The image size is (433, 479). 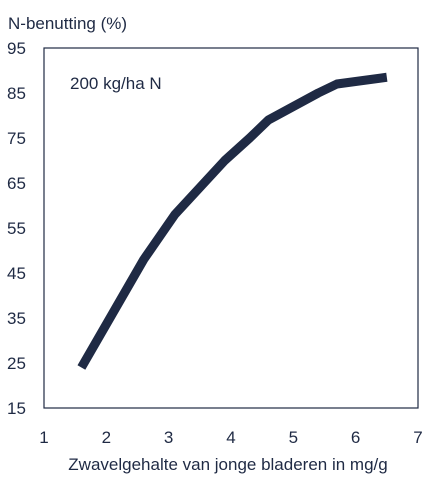 What do you see at coordinates (106, 437) in the screenshot?
I see `x-tick-label: 2` at bounding box center [106, 437].